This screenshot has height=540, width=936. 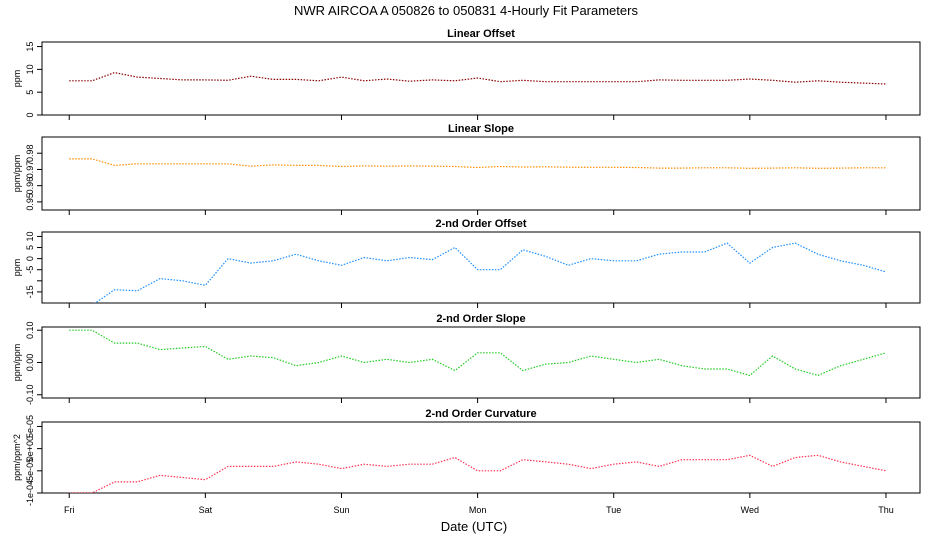 I want to click on y-tick-label: -5e-05, so click(x=30, y=471).